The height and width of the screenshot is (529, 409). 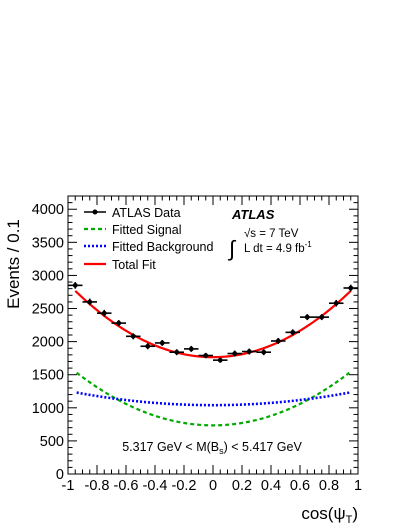 I want to click on legend-entry-signal: Fitted Signal, so click(x=132, y=230).